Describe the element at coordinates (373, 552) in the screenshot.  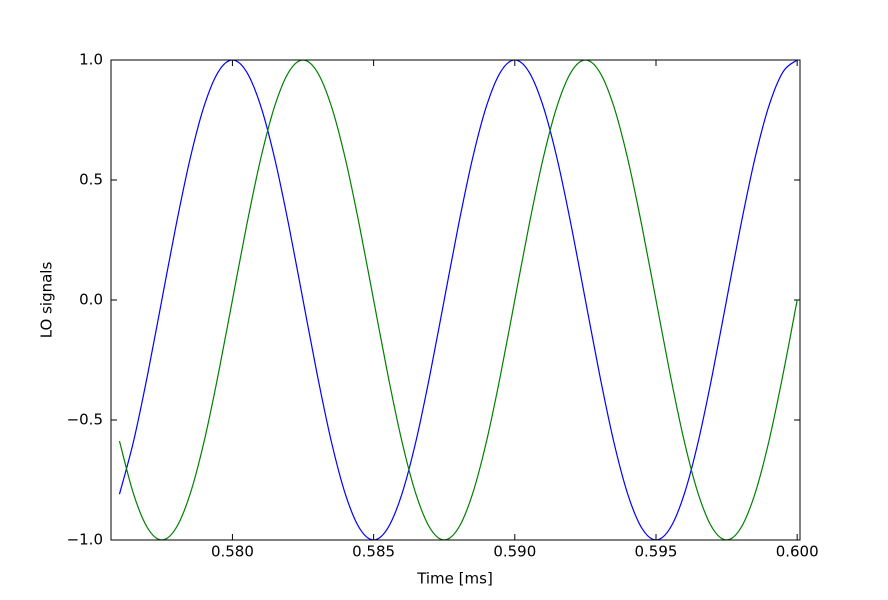
I see `x-tick-label: 0.585` at that location.